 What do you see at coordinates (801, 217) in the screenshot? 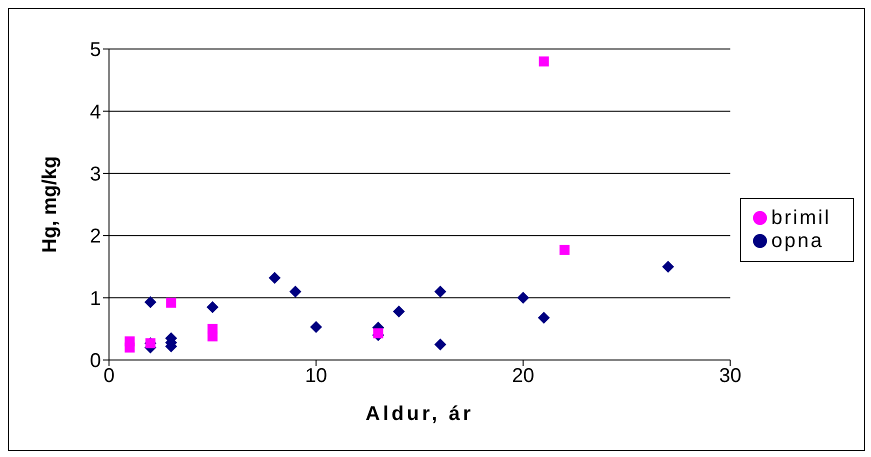
I see `legend-label: brimil` at bounding box center [801, 217].